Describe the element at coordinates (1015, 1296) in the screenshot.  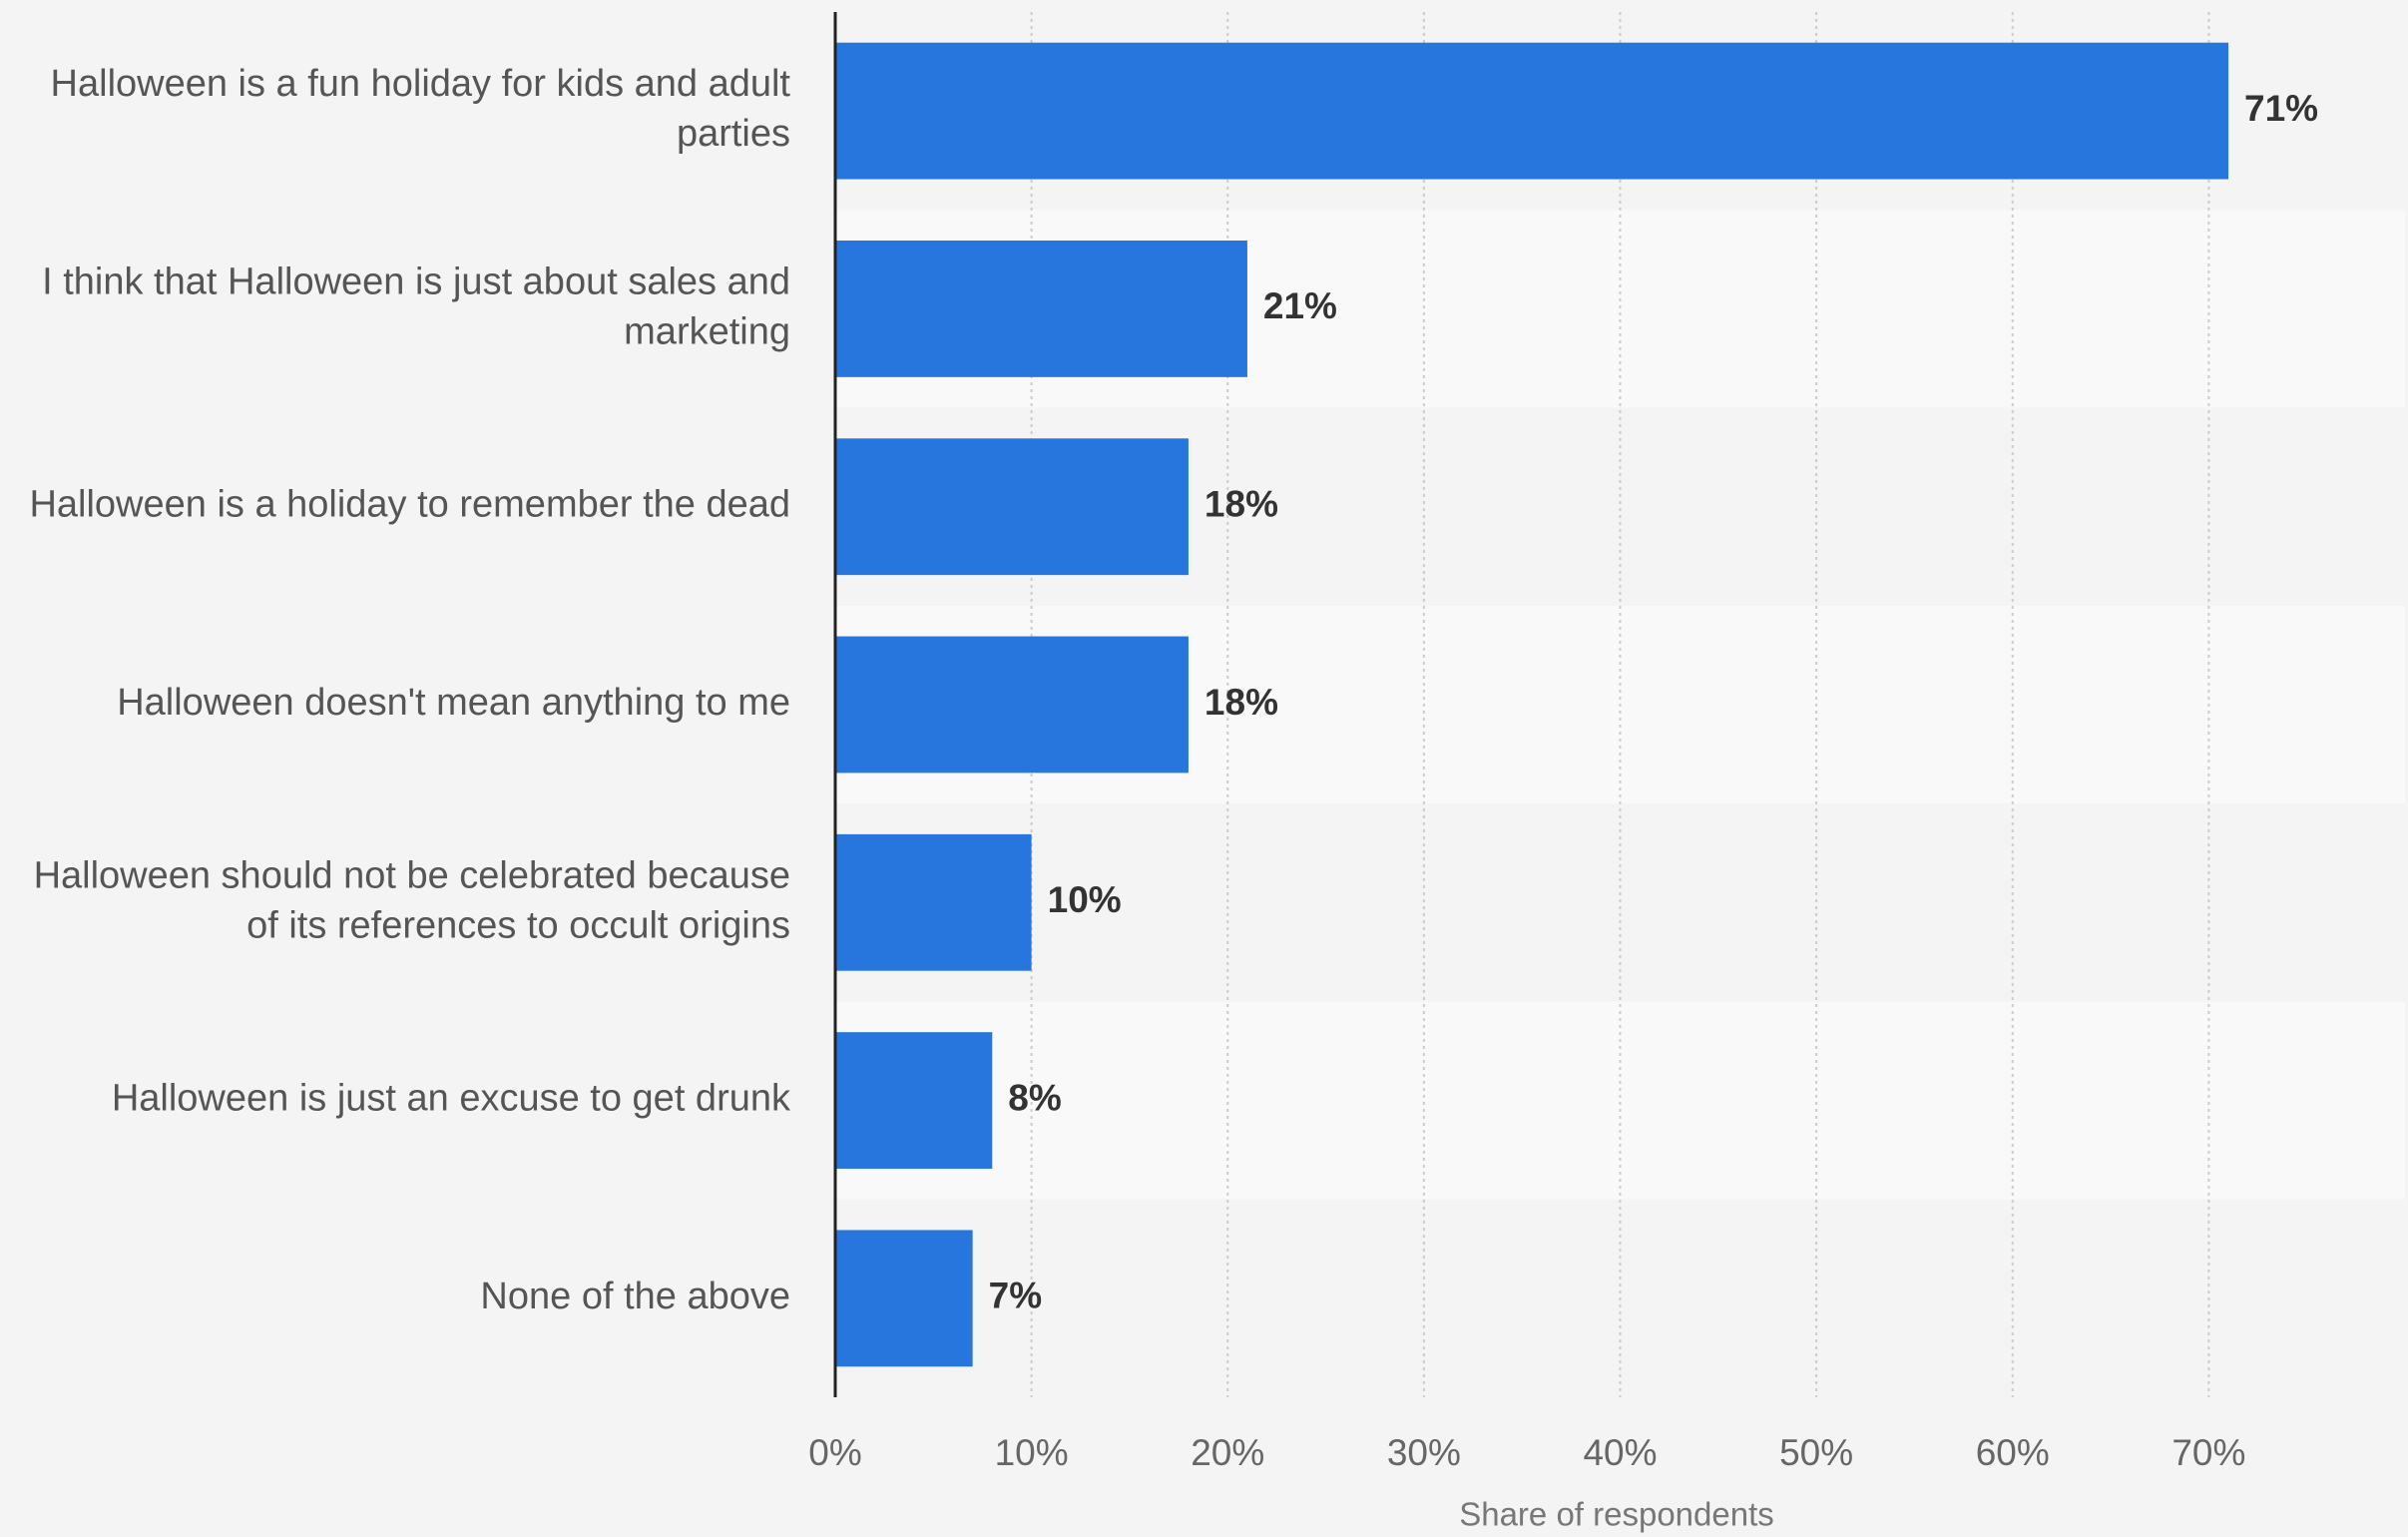
I see `value-label: 7%` at that location.